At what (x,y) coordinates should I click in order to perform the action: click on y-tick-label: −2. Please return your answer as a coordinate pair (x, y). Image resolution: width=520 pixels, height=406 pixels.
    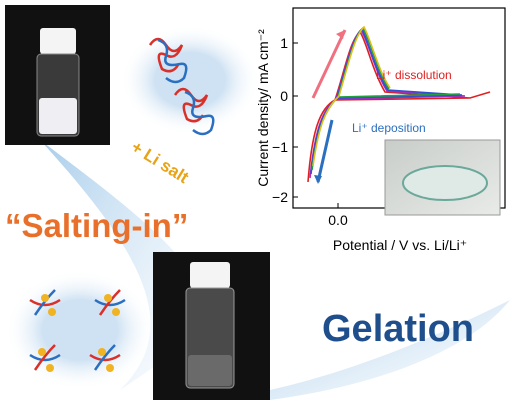
    Looking at the image, I should click on (280, 197).